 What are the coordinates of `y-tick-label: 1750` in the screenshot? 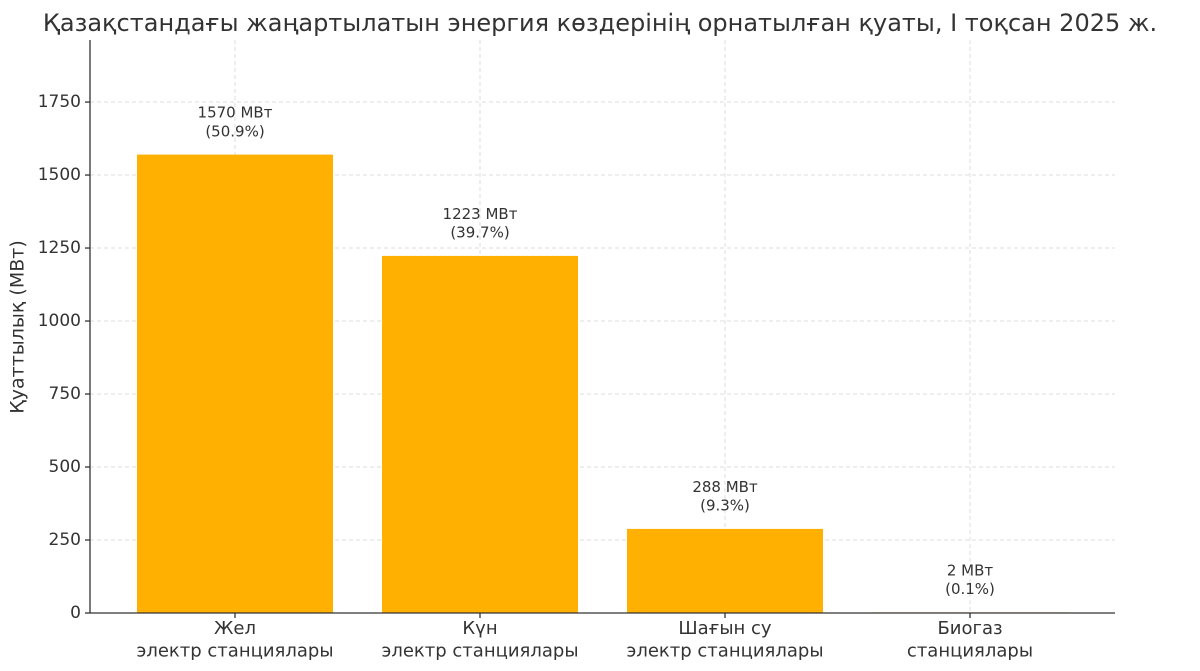 It's located at (59, 102).